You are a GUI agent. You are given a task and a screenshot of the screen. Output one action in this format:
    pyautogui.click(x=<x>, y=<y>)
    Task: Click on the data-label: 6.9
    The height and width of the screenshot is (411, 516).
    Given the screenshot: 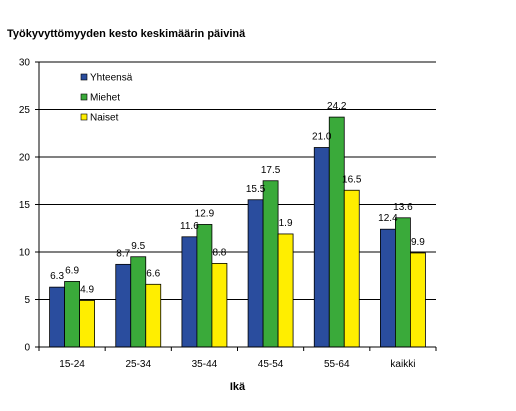 What is the action you would take?
    pyautogui.click(x=72, y=270)
    